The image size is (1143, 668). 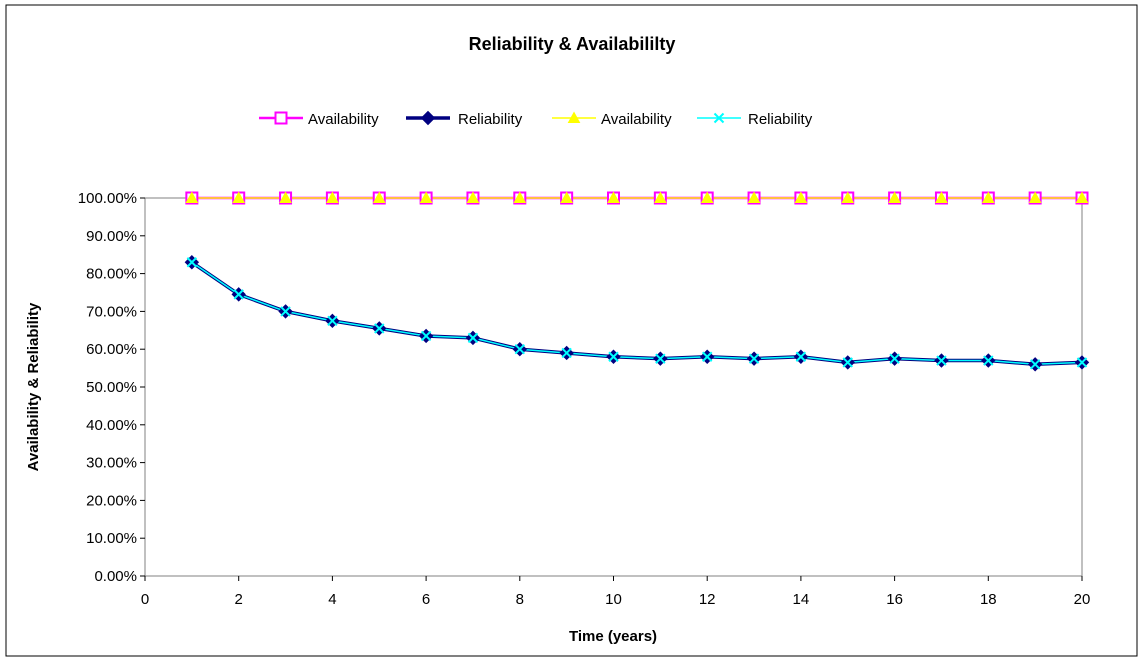 I want to click on y-tick-label: 40.00%, so click(x=111, y=425).